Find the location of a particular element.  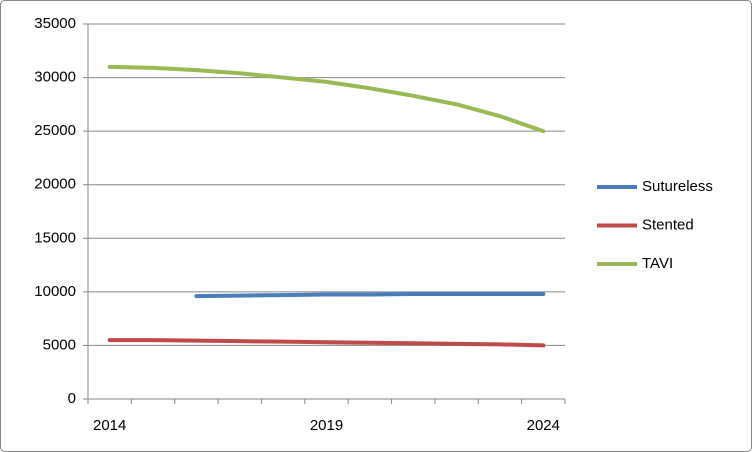

x-tick-label: 2024 is located at coordinates (543, 425).